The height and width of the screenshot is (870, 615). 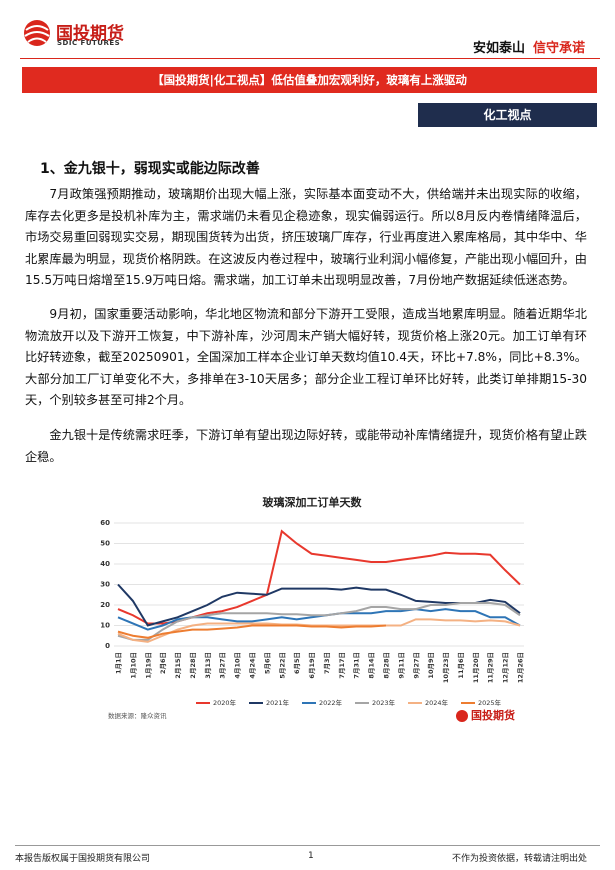 I want to click on y-tick-label: 10, so click(x=105, y=626).